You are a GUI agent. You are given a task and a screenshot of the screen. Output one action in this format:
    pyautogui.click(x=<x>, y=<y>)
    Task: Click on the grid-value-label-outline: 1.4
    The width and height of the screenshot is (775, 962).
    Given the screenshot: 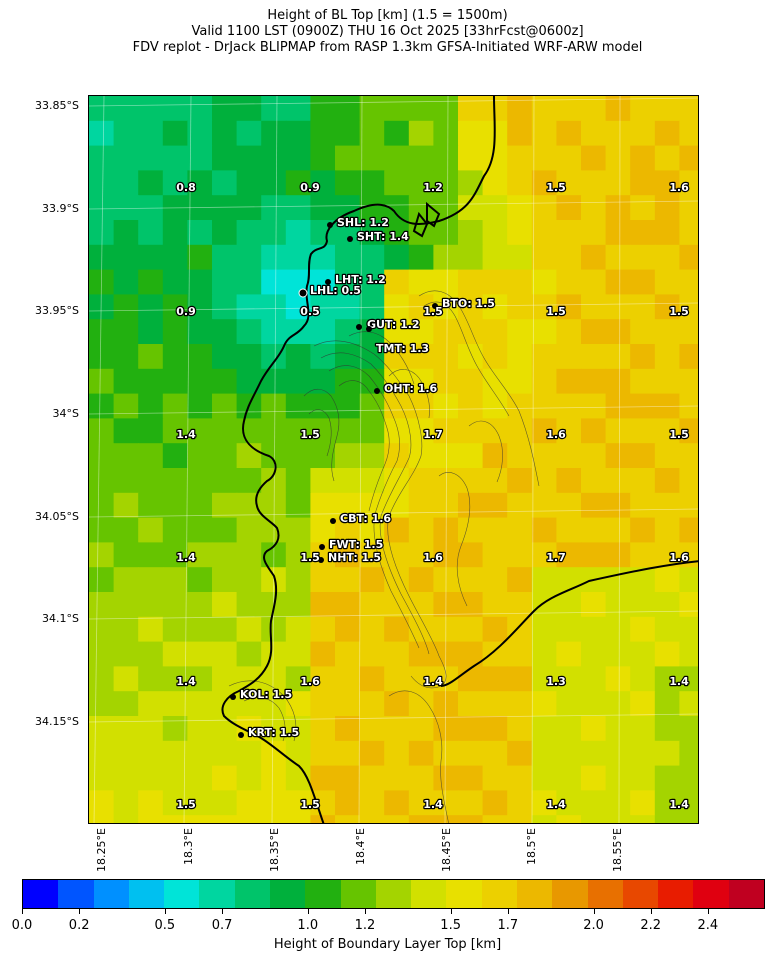 What is the action you would take?
    pyautogui.click(x=679, y=804)
    